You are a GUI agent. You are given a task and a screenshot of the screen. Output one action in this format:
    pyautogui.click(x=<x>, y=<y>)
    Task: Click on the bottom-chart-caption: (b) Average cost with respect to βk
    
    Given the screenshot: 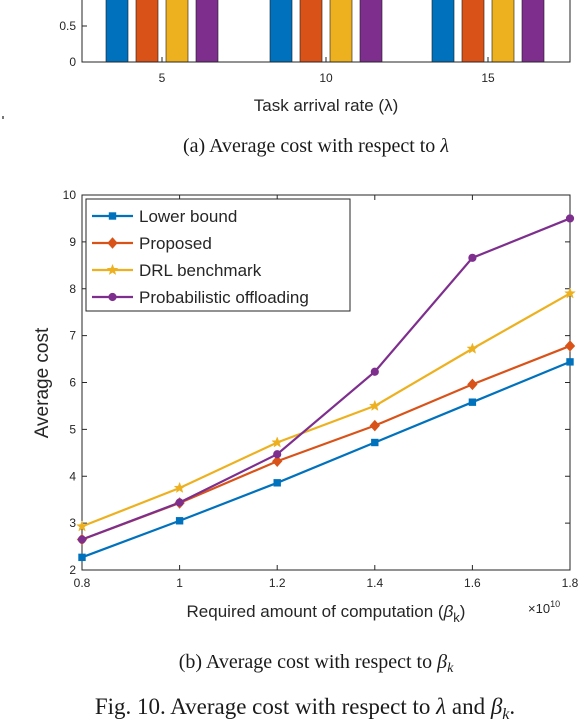 What is the action you would take?
    pyautogui.click(x=316, y=663)
    